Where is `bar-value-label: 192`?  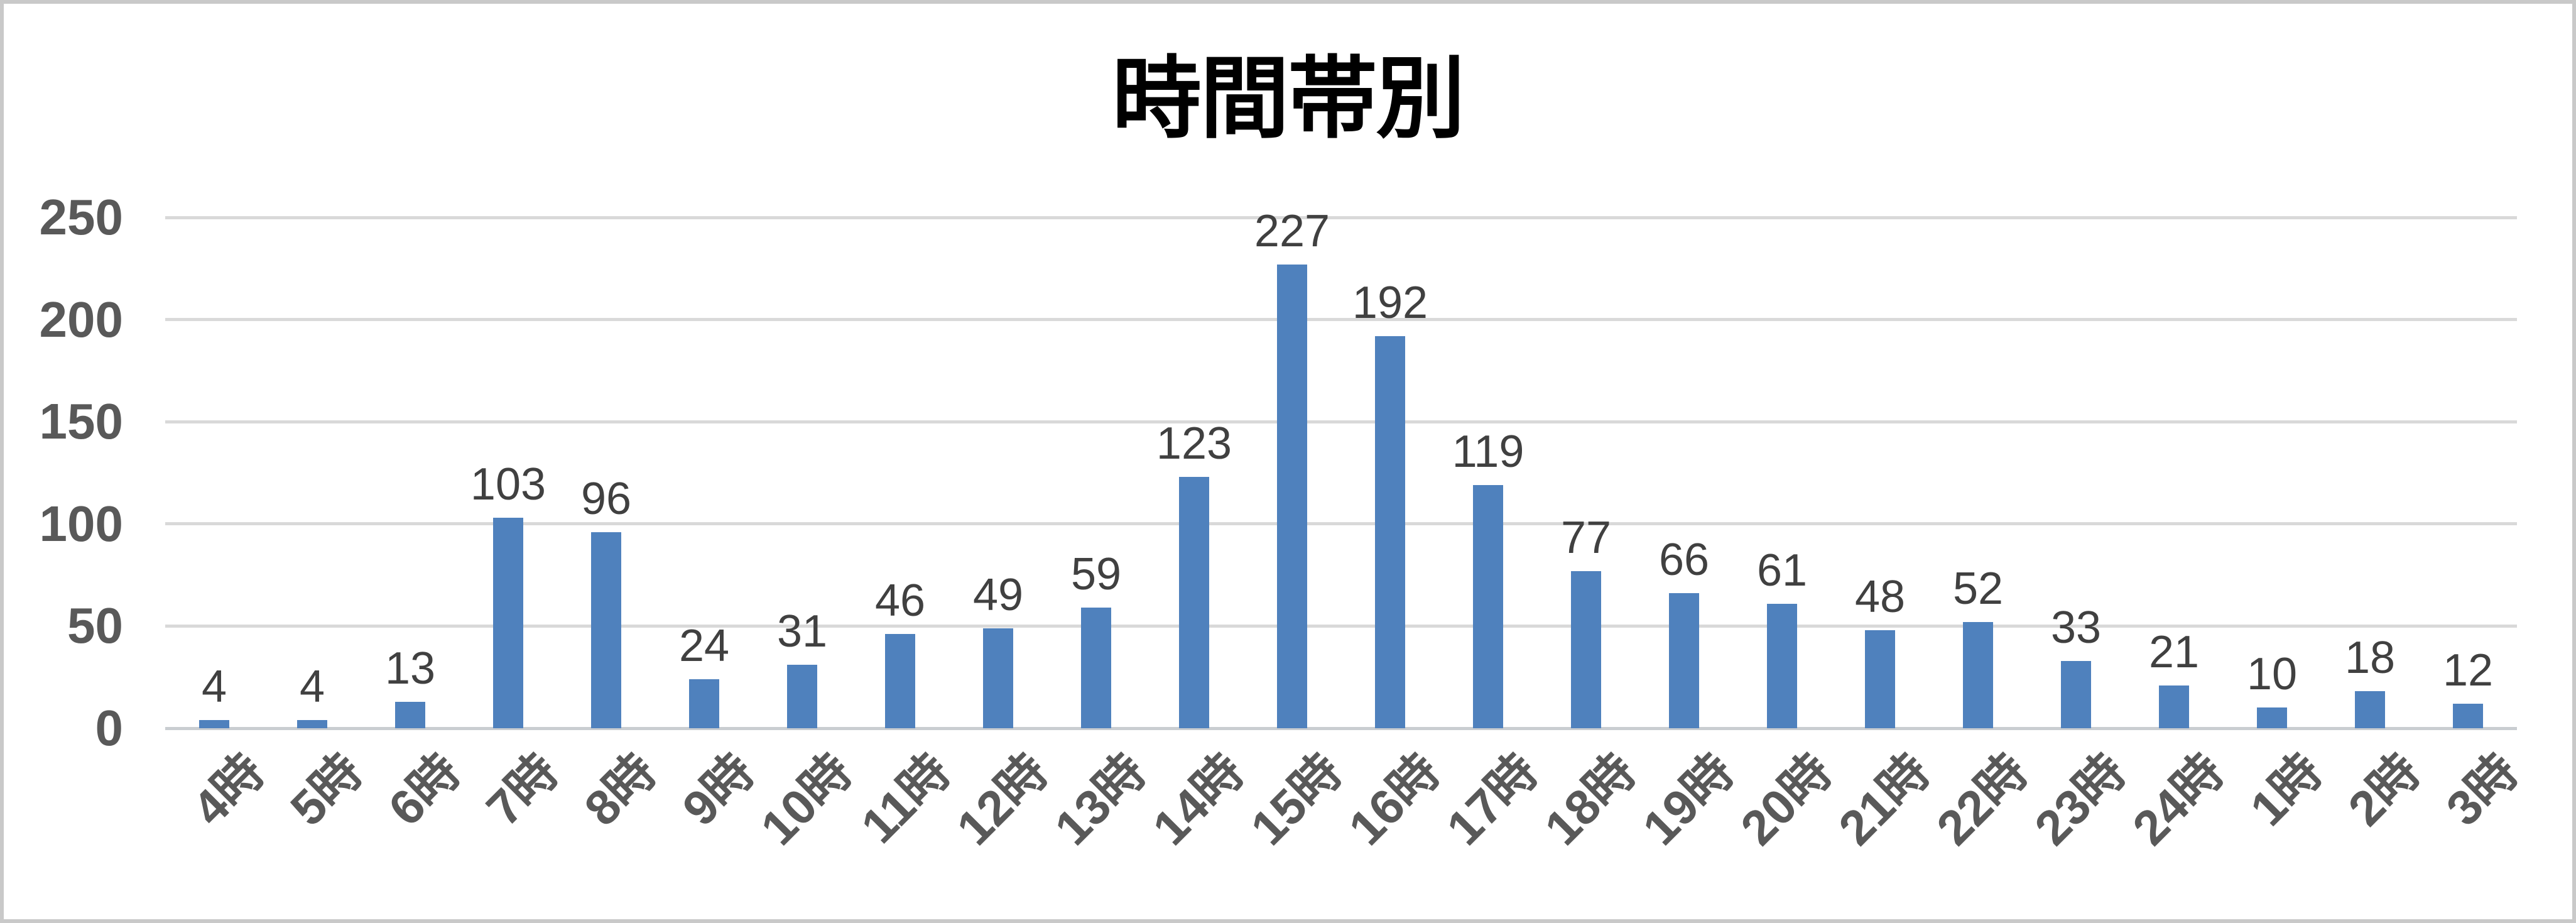
bar-value-label: 192 is located at coordinates (1390, 303).